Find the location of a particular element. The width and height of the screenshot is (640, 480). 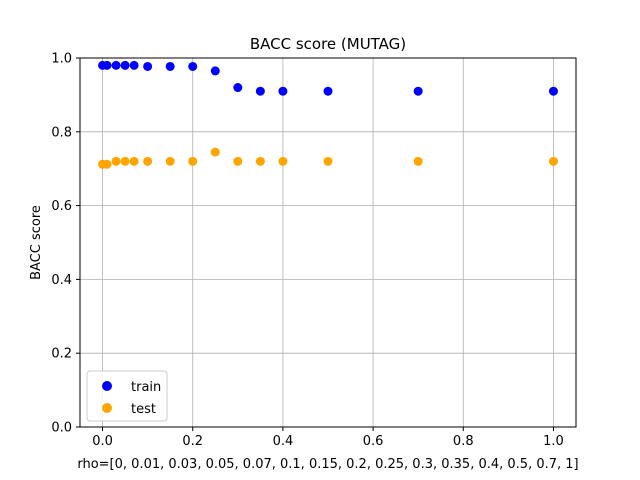

y-tick-label: 0.8 is located at coordinates (61, 132).